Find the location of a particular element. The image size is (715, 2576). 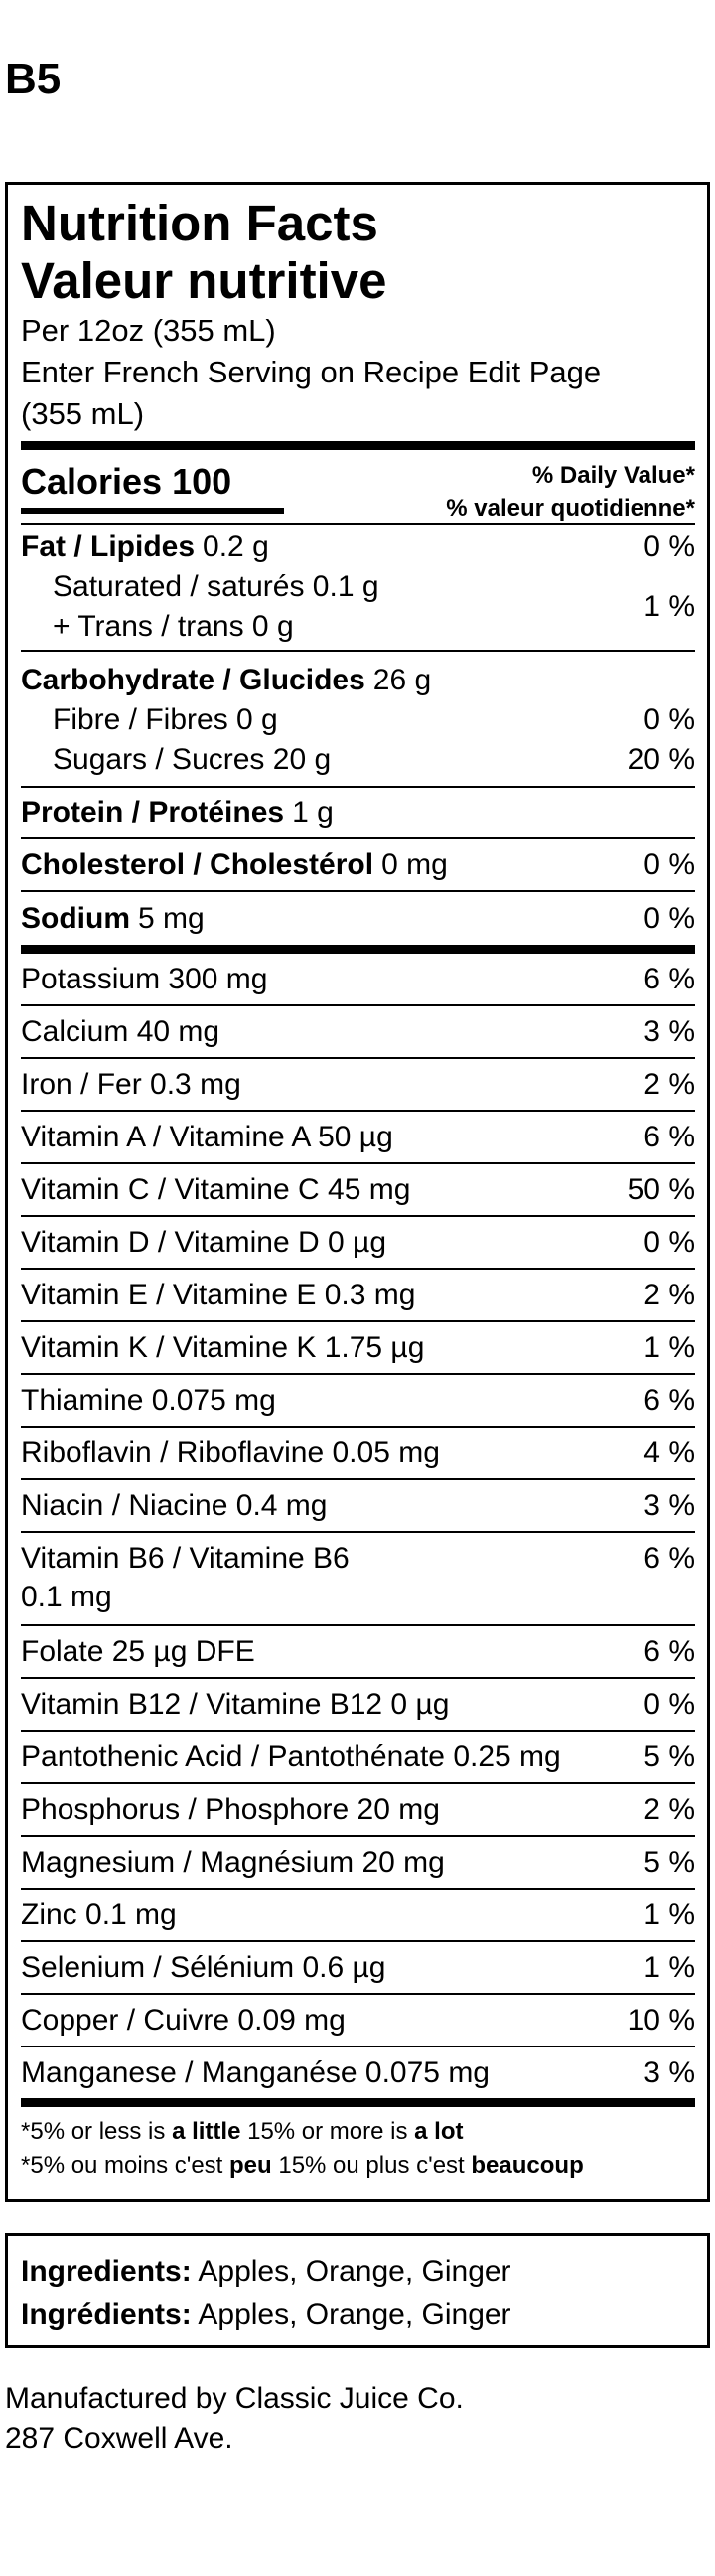

ingredients-line: Ingredients: Apples, Orange, Ginger is located at coordinates (358, 2272).